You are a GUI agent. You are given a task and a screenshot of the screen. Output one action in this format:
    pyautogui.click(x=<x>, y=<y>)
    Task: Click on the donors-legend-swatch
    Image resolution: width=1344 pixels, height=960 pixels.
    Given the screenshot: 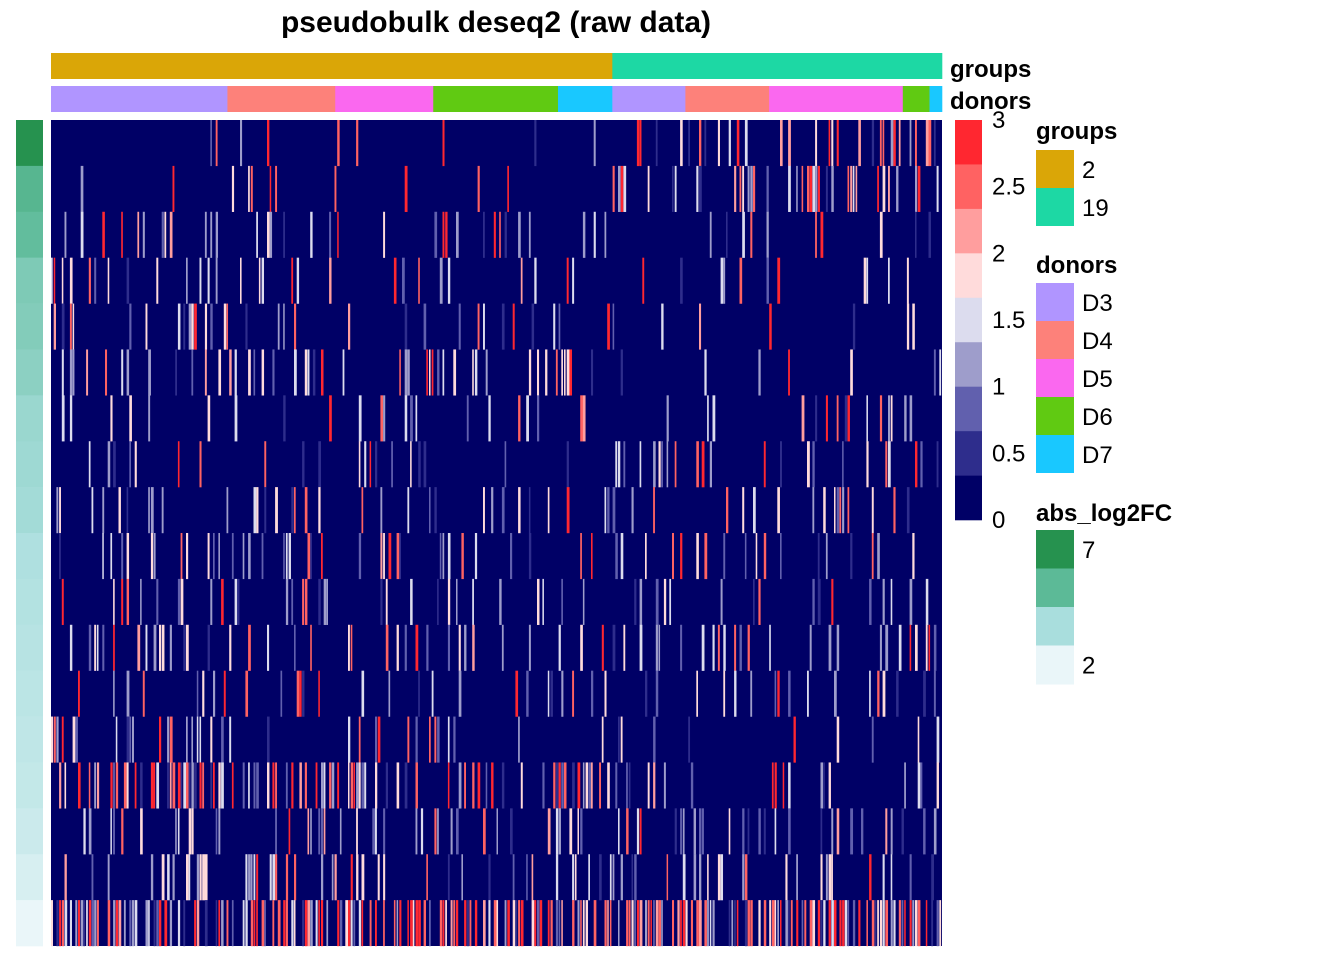 What is the action you would take?
    pyautogui.click(x=1055, y=416)
    